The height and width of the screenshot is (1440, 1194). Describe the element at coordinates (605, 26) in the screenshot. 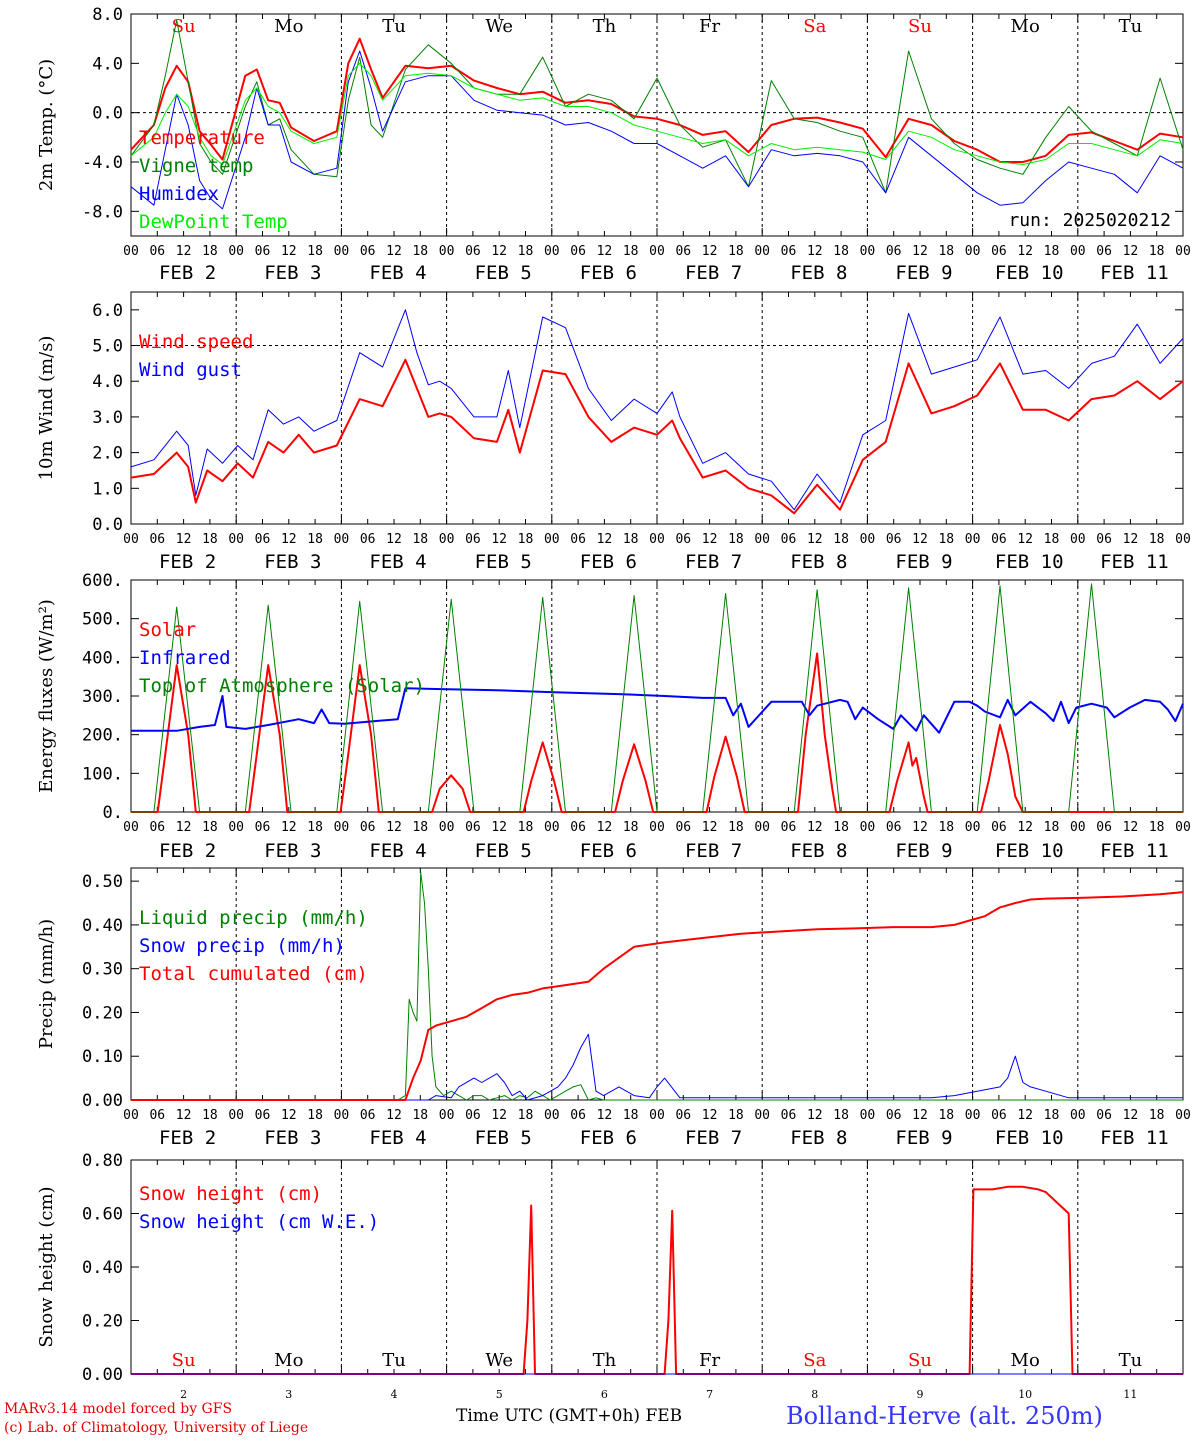

I see `weekday-label: Th` at that location.